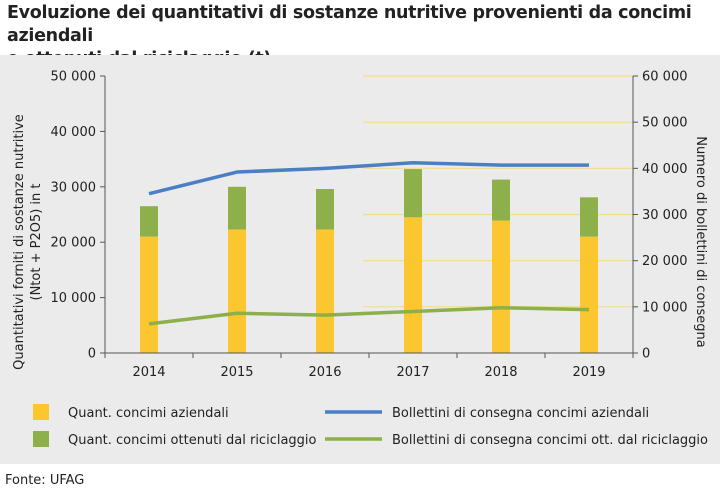  Describe the element at coordinates (45, 480) in the screenshot. I see `source-note: Fonte: UFAG` at that location.